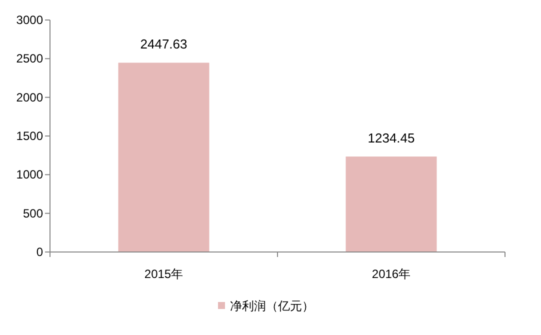  Describe the element at coordinates (33, 213) in the screenshot. I see `y-tick-label: 500` at that location.